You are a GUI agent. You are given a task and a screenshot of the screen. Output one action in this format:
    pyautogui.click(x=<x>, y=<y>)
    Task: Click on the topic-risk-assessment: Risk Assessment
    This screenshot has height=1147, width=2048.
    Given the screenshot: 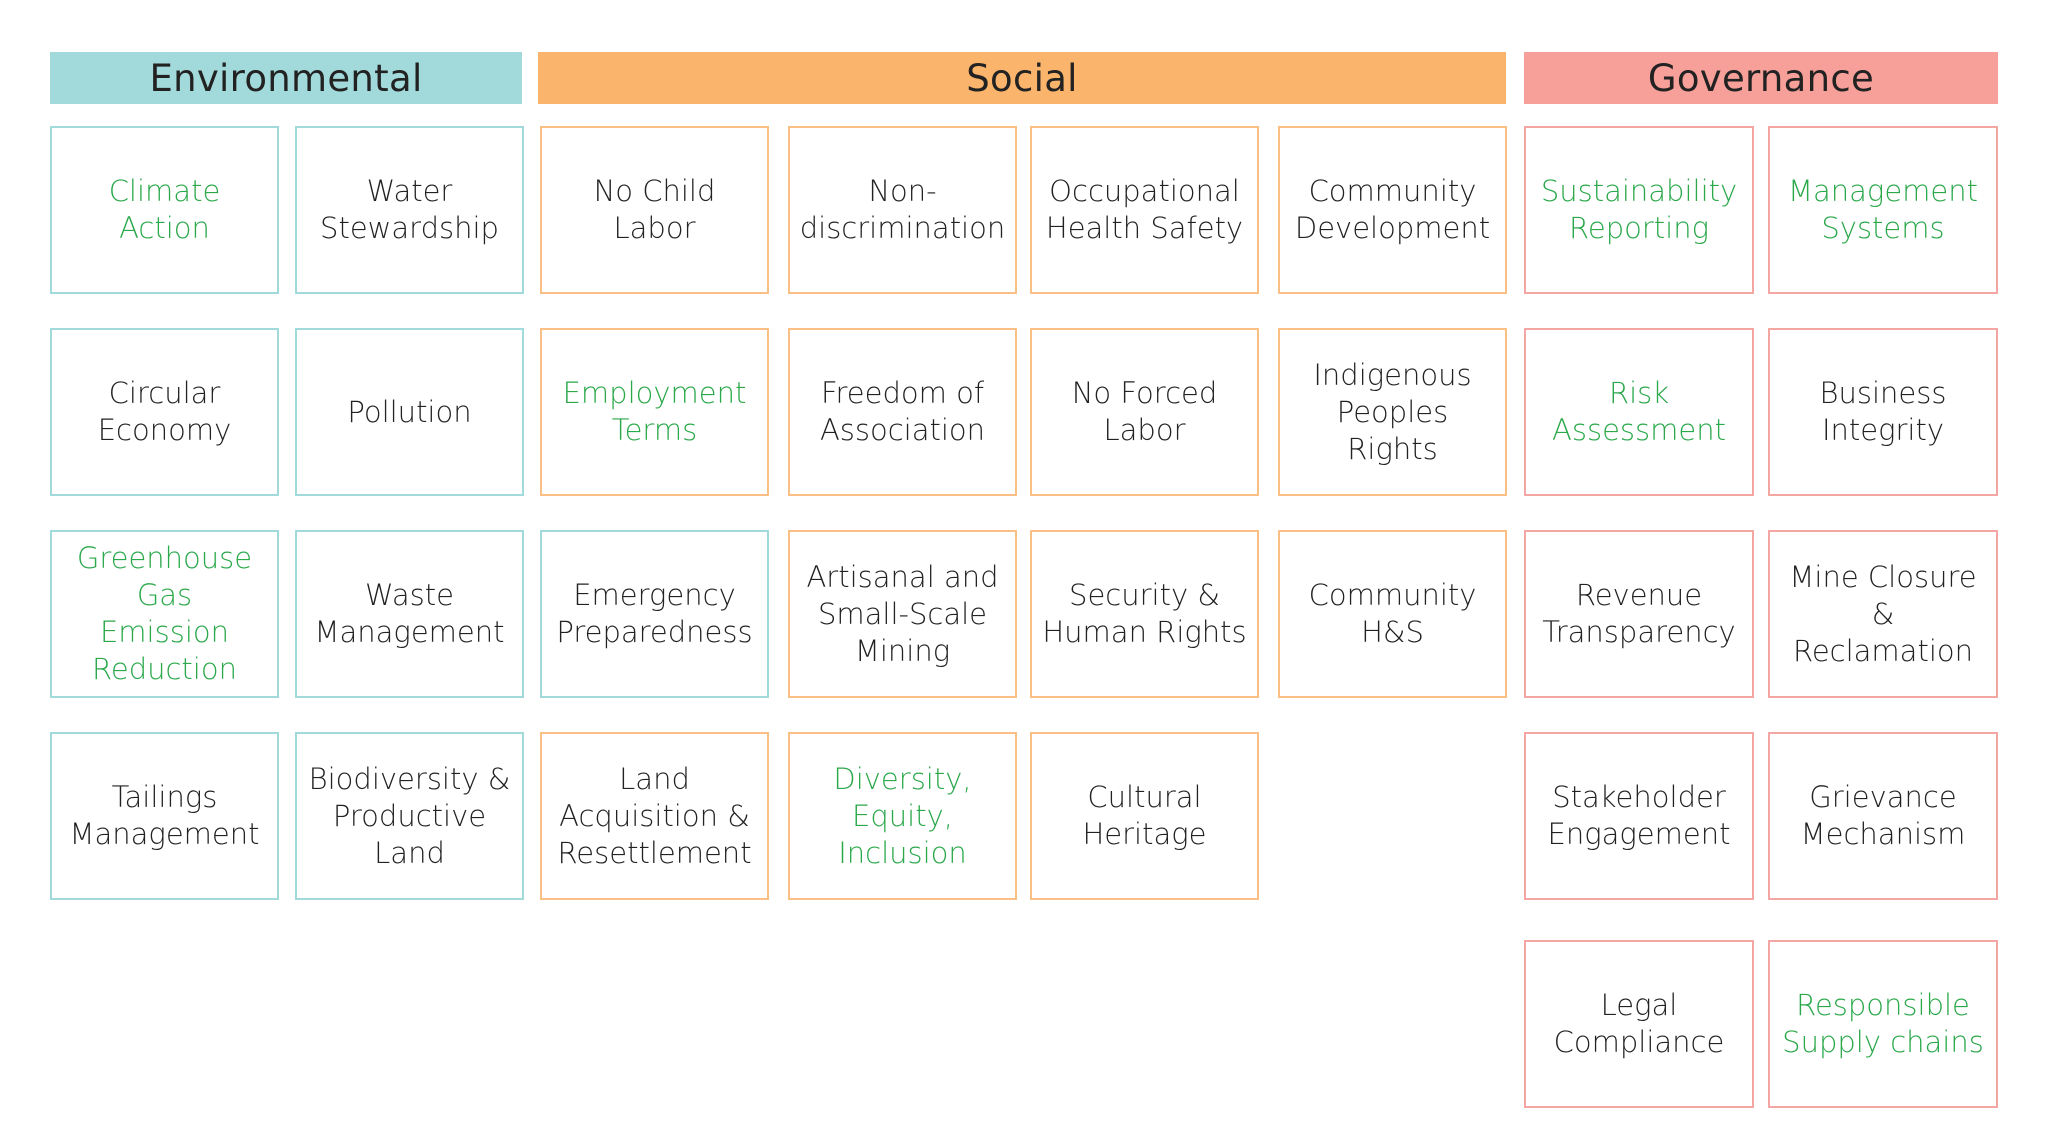 What is the action you would take?
    pyautogui.click(x=1639, y=412)
    